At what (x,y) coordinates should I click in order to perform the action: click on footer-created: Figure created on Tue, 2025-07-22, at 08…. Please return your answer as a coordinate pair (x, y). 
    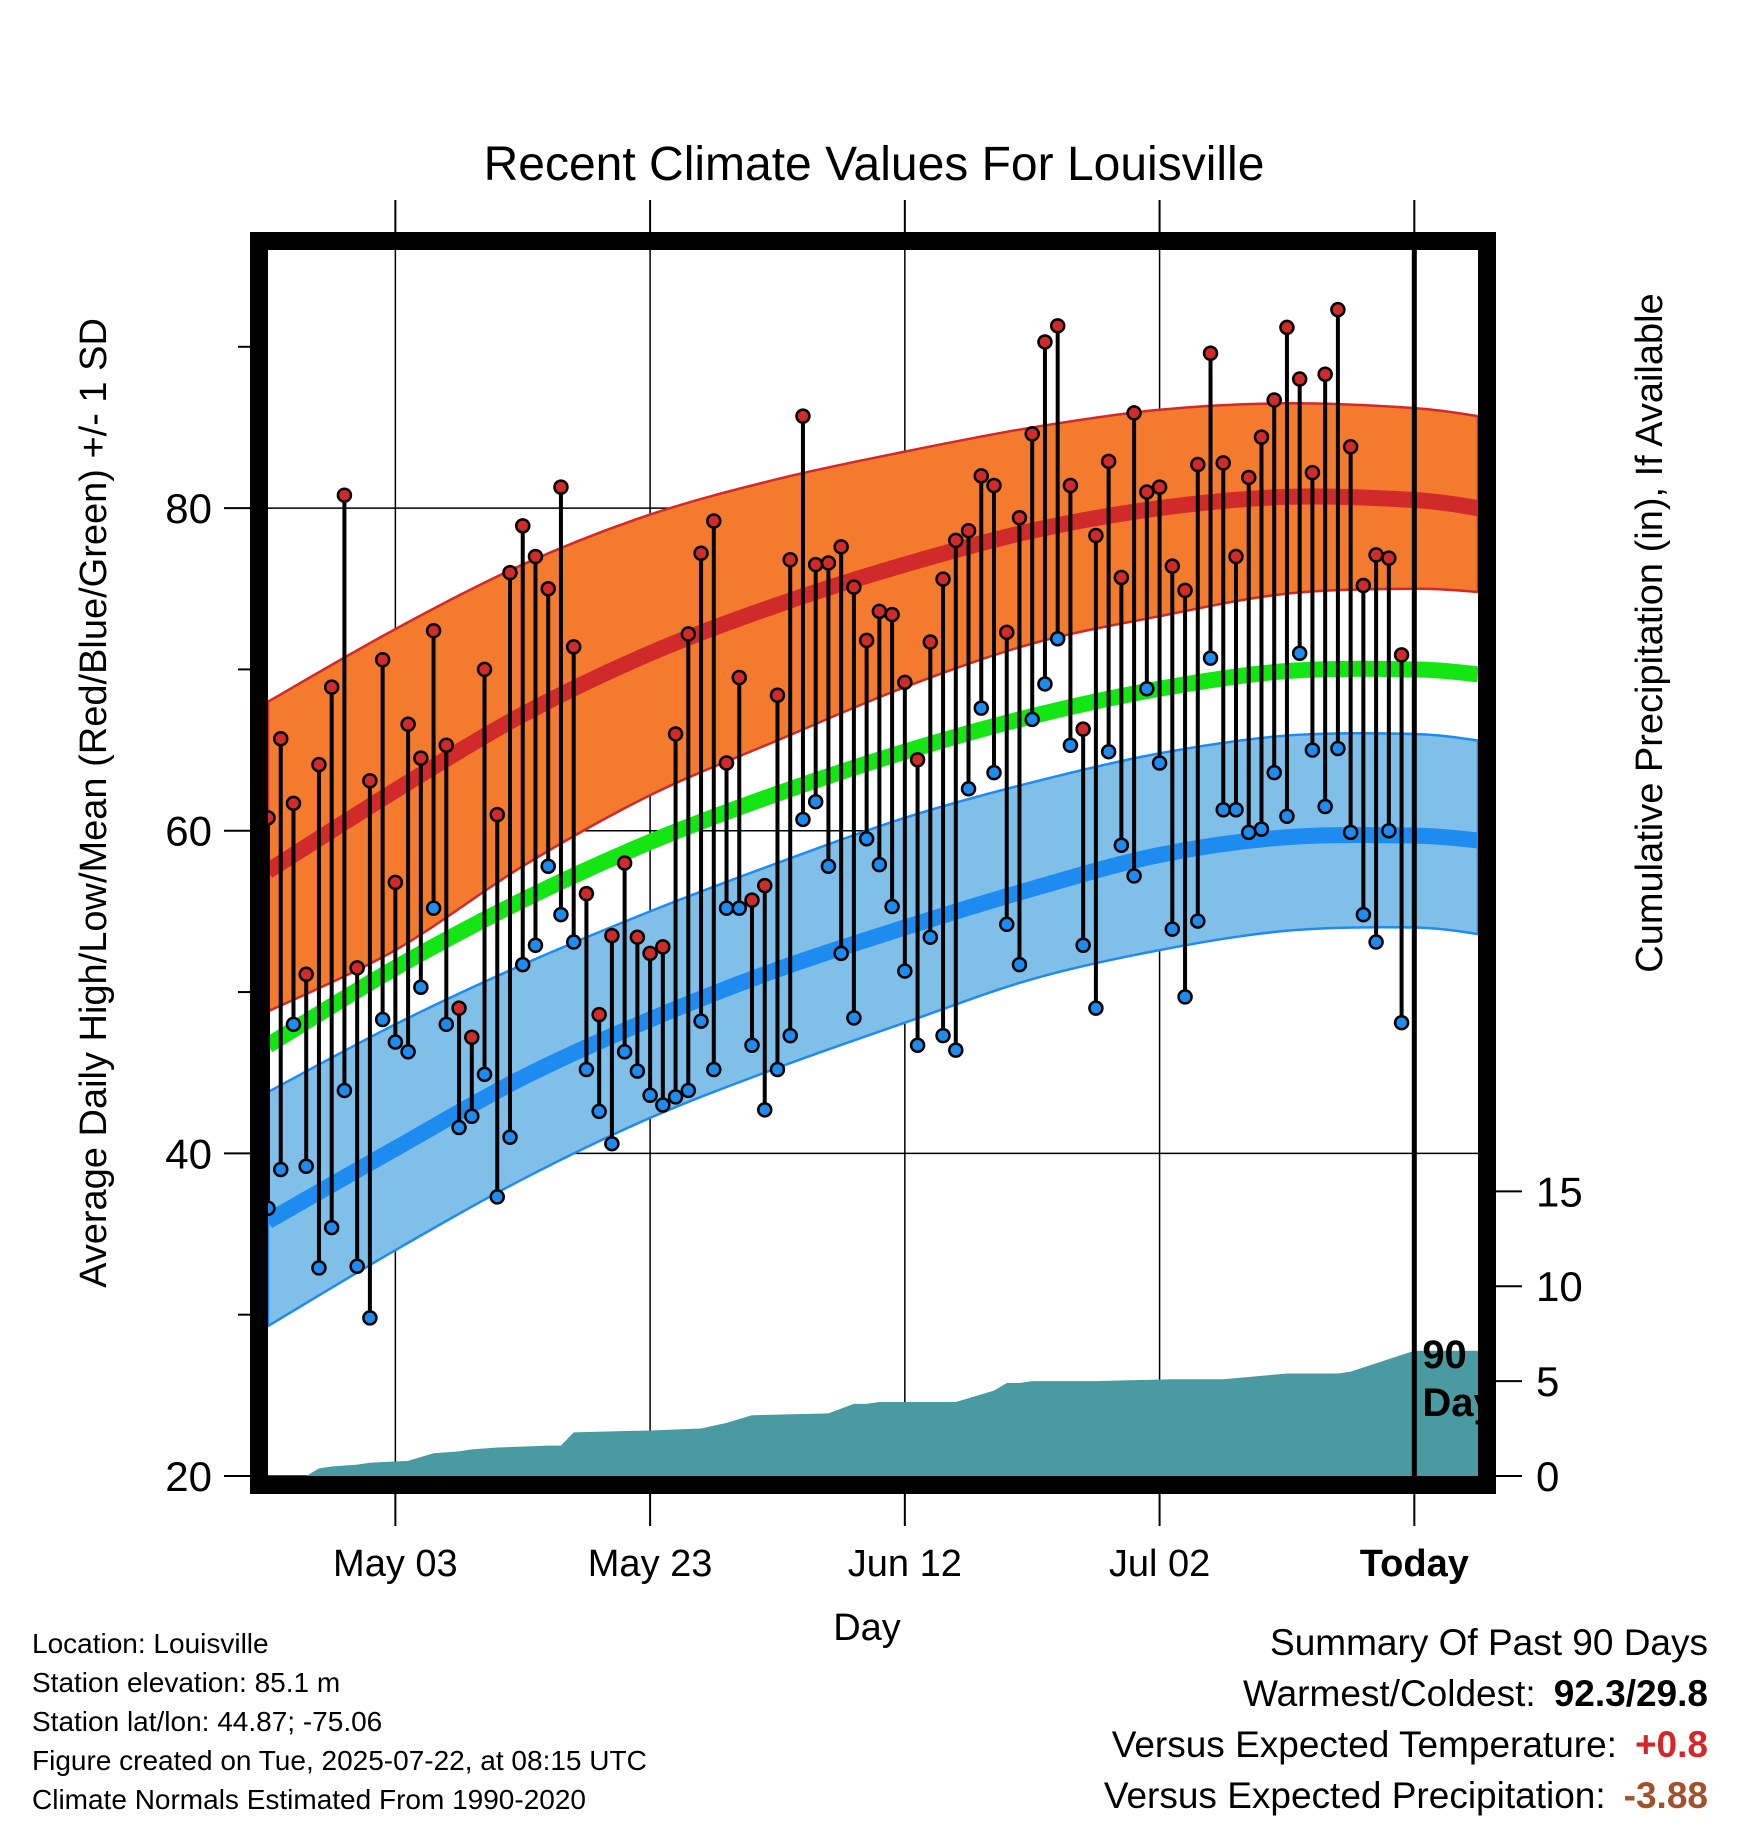
    Looking at the image, I should click on (339, 1760).